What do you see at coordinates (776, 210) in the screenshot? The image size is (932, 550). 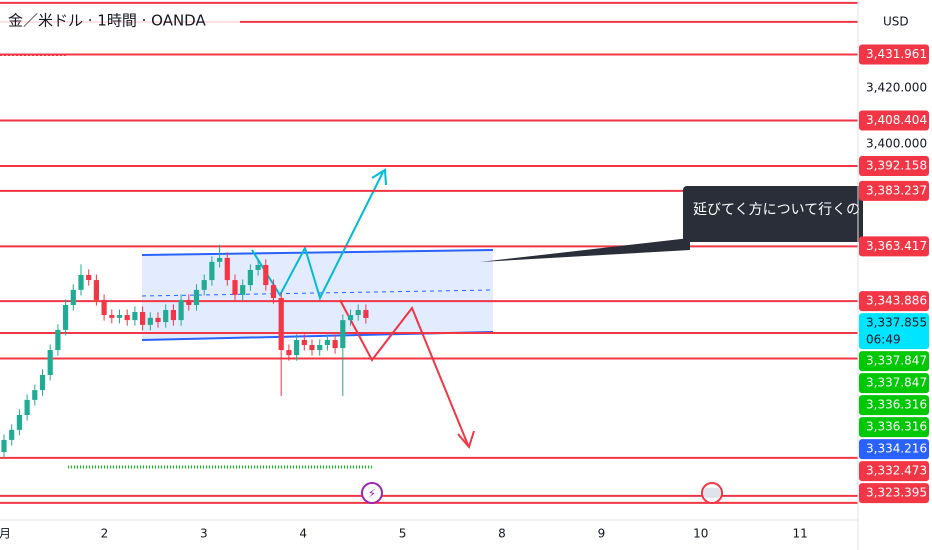 I see `callout-text: 延びてく方について行くの` at bounding box center [776, 210].